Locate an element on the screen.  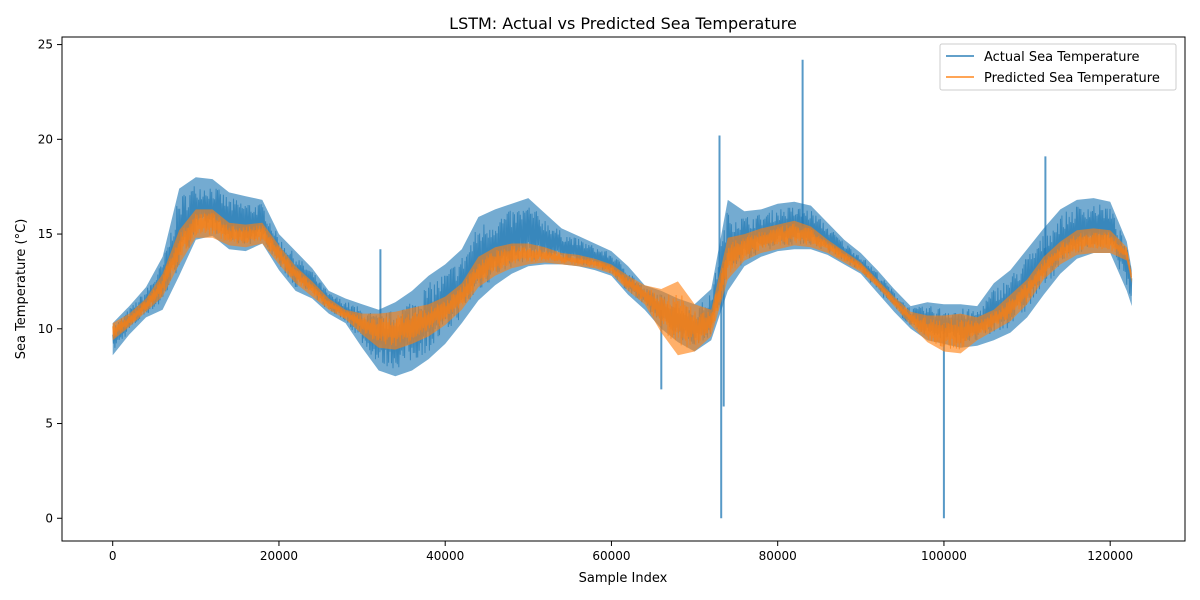
legend-label-actual: Actual Sea Temperature is located at coordinates (1062, 57).